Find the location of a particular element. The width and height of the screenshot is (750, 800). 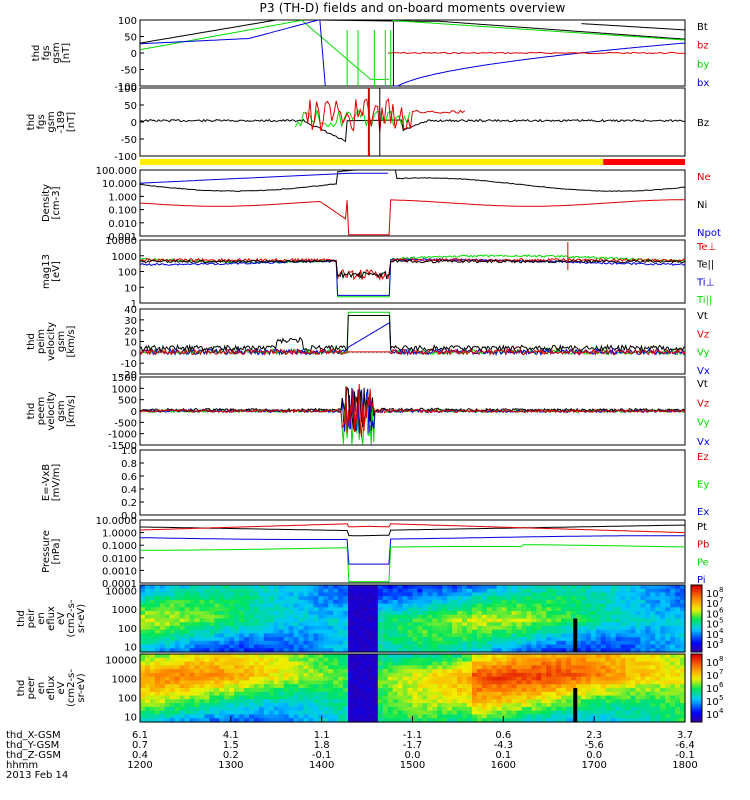

y-axis-label: gsm is located at coordinates (56, 52).